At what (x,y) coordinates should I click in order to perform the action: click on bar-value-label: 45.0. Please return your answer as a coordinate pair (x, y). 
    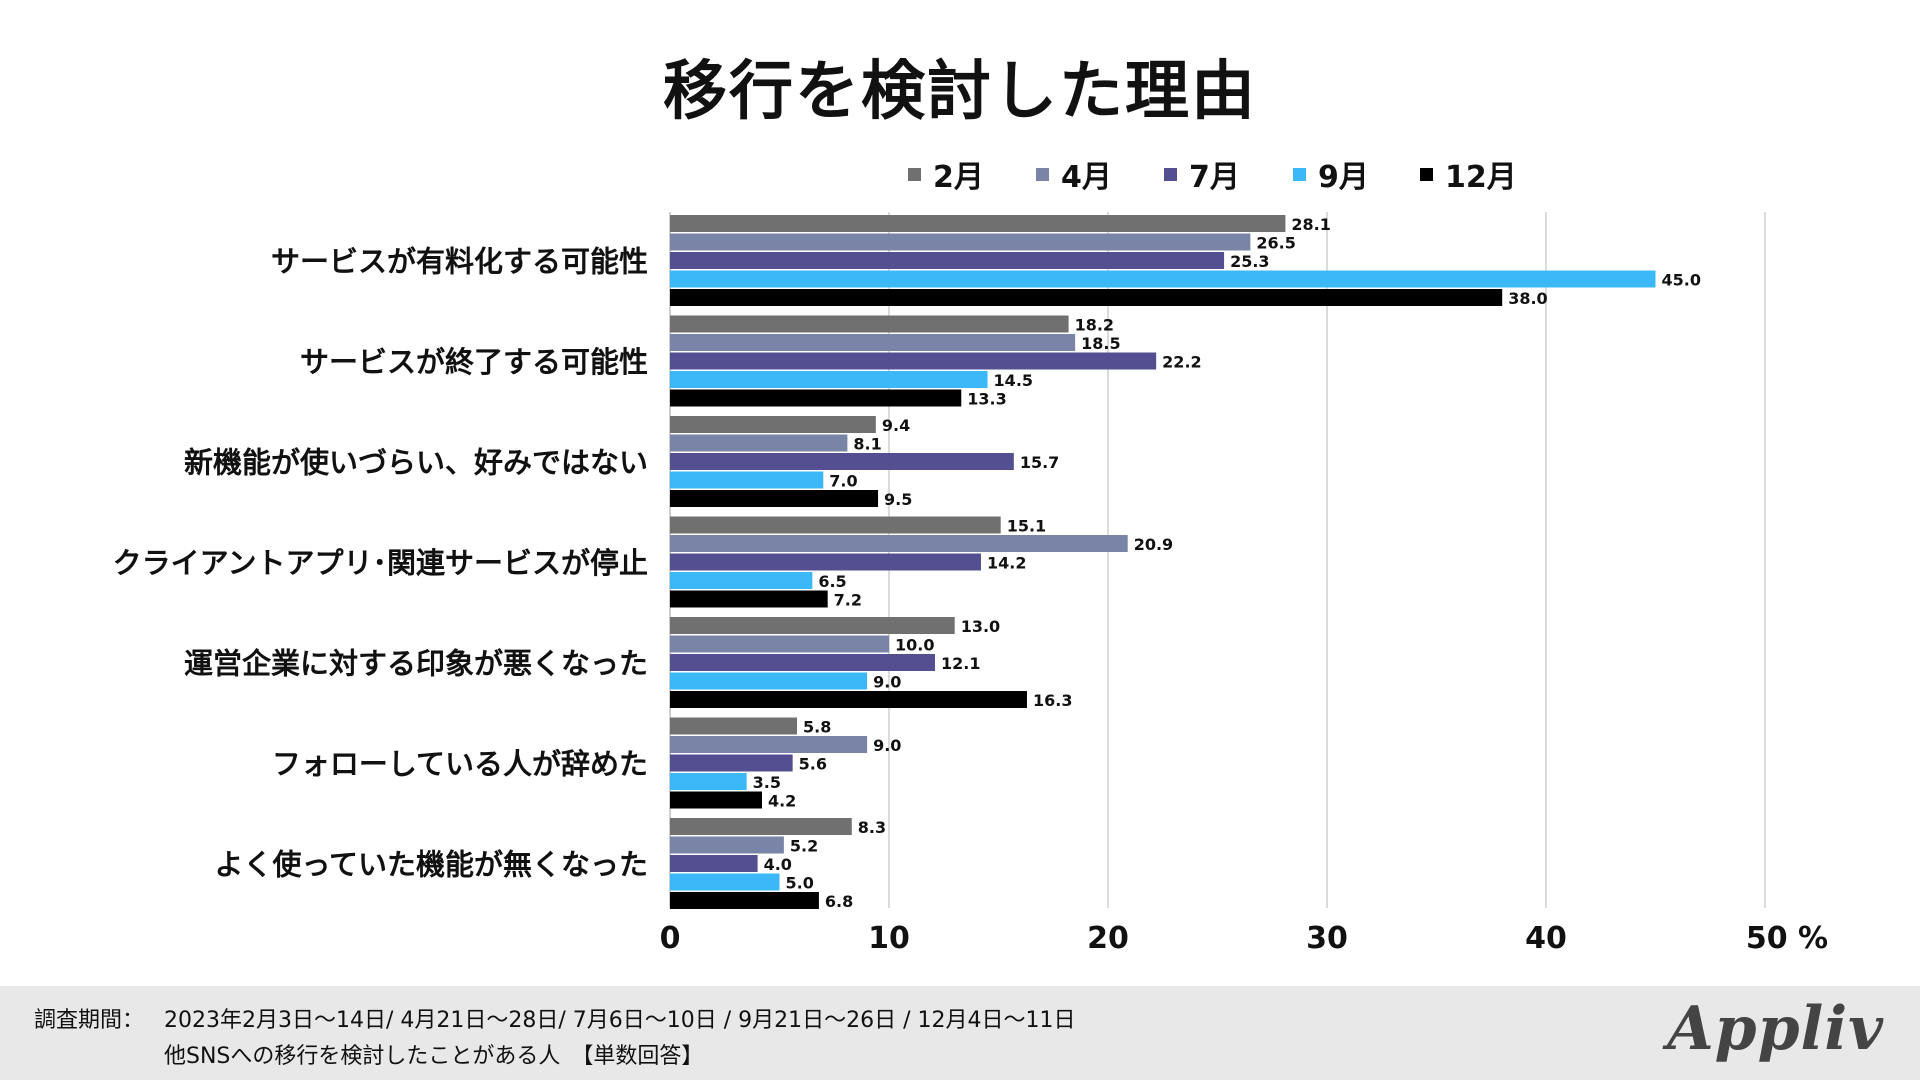
    Looking at the image, I should click on (1681, 280).